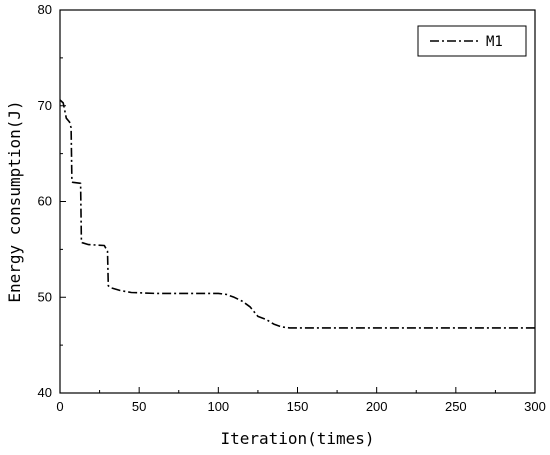 This screenshot has width=550, height=455. I want to click on y-tick-label: 40, so click(45, 392).